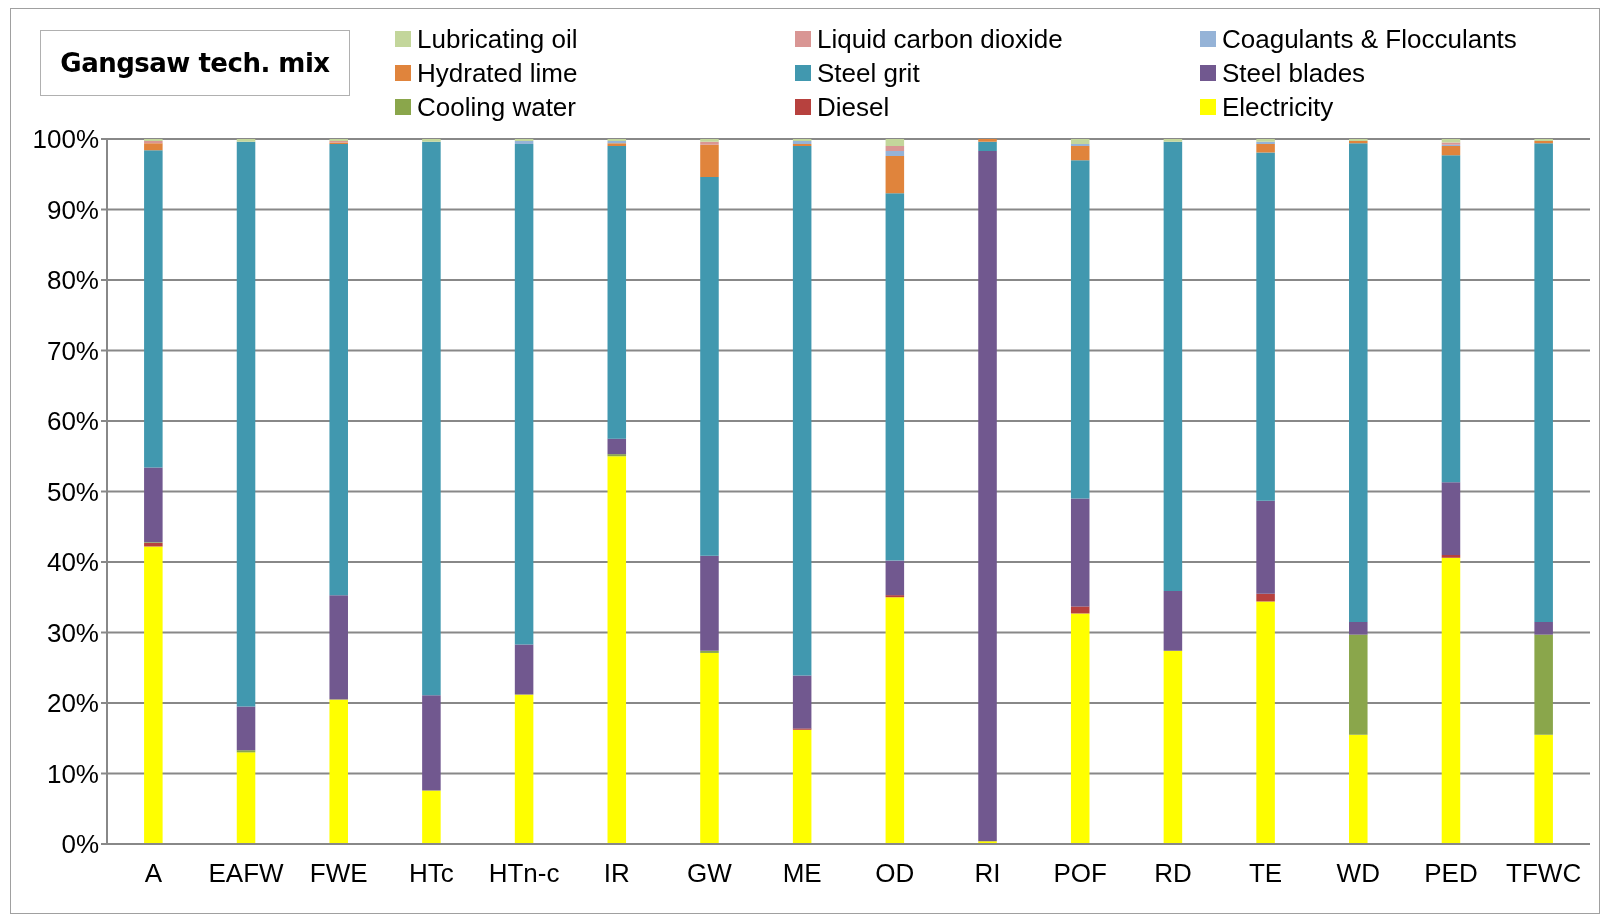 This screenshot has height=916, width=1610. What do you see at coordinates (496, 107) in the screenshot?
I see `legend-label: Cooling water` at bounding box center [496, 107].